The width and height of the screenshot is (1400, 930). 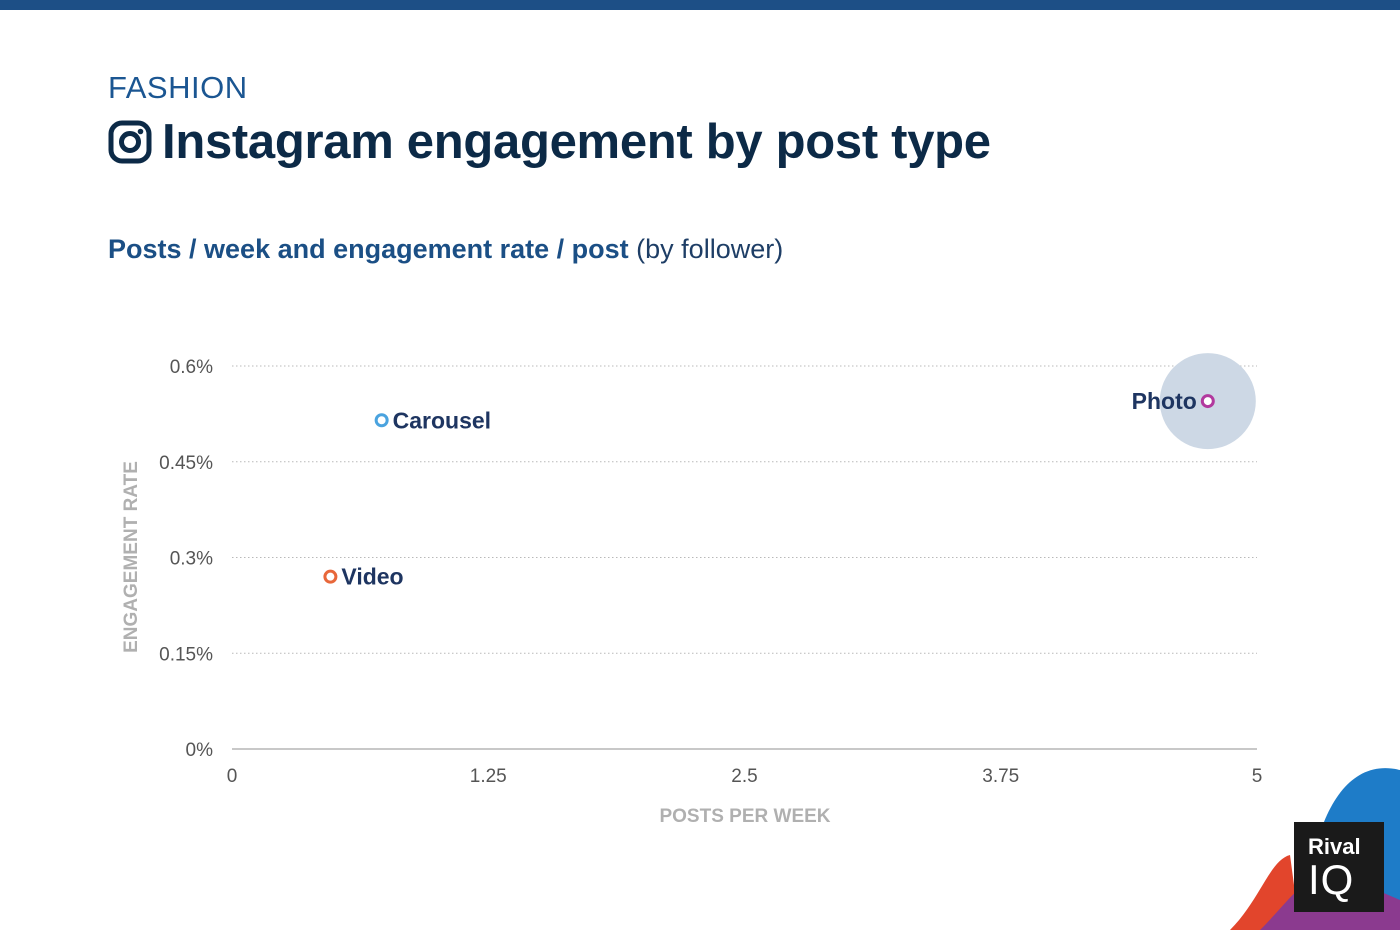 What do you see at coordinates (576, 142) in the screenshot?
I see `page-title: Instagram engagement by post type` at bounding box center [576, 142].